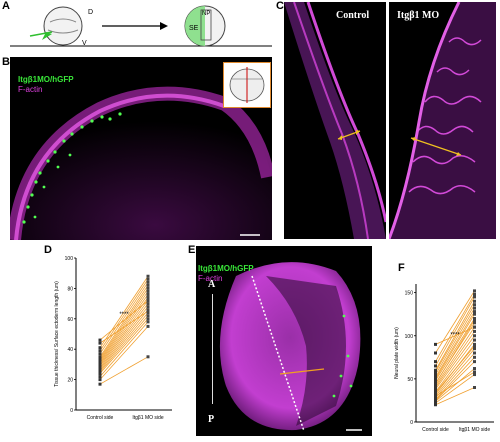 The image size is (500, 442). I want to click on panel-label-a: A, so click(6, 6).